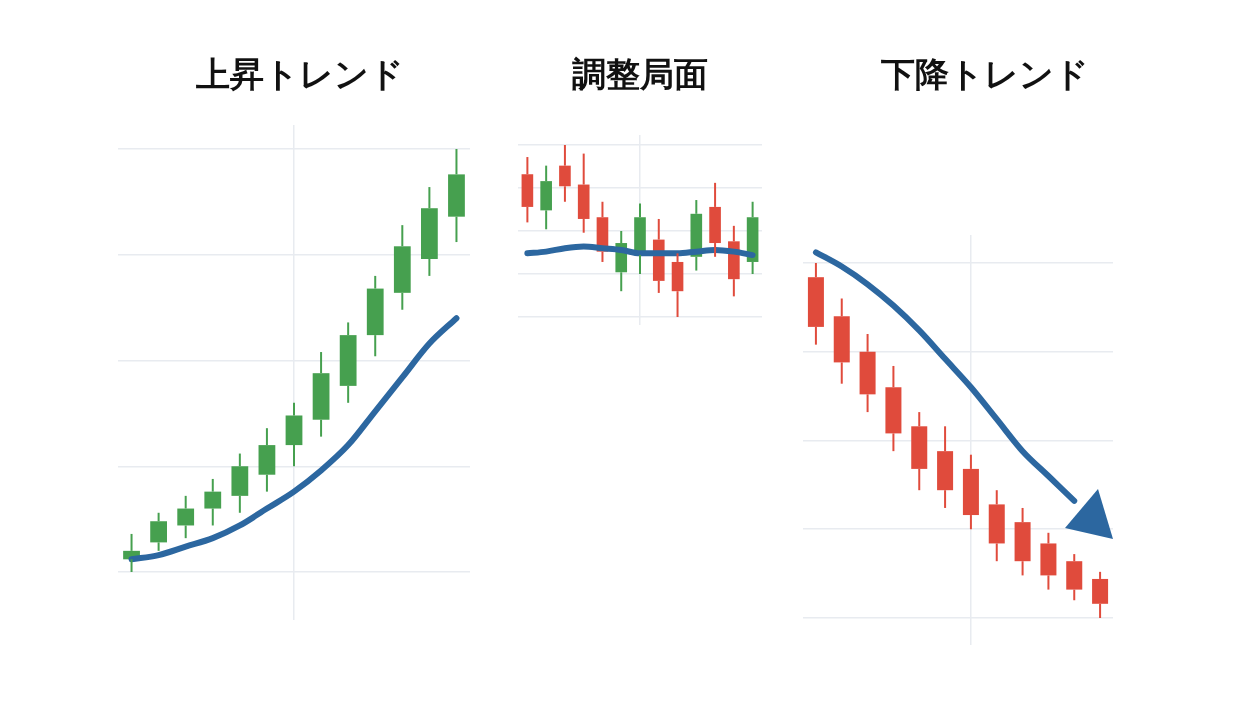  Describe the element at coordinates (985, 74) in the screenshot. I see `chart-title: 下降トレンド` at that location.